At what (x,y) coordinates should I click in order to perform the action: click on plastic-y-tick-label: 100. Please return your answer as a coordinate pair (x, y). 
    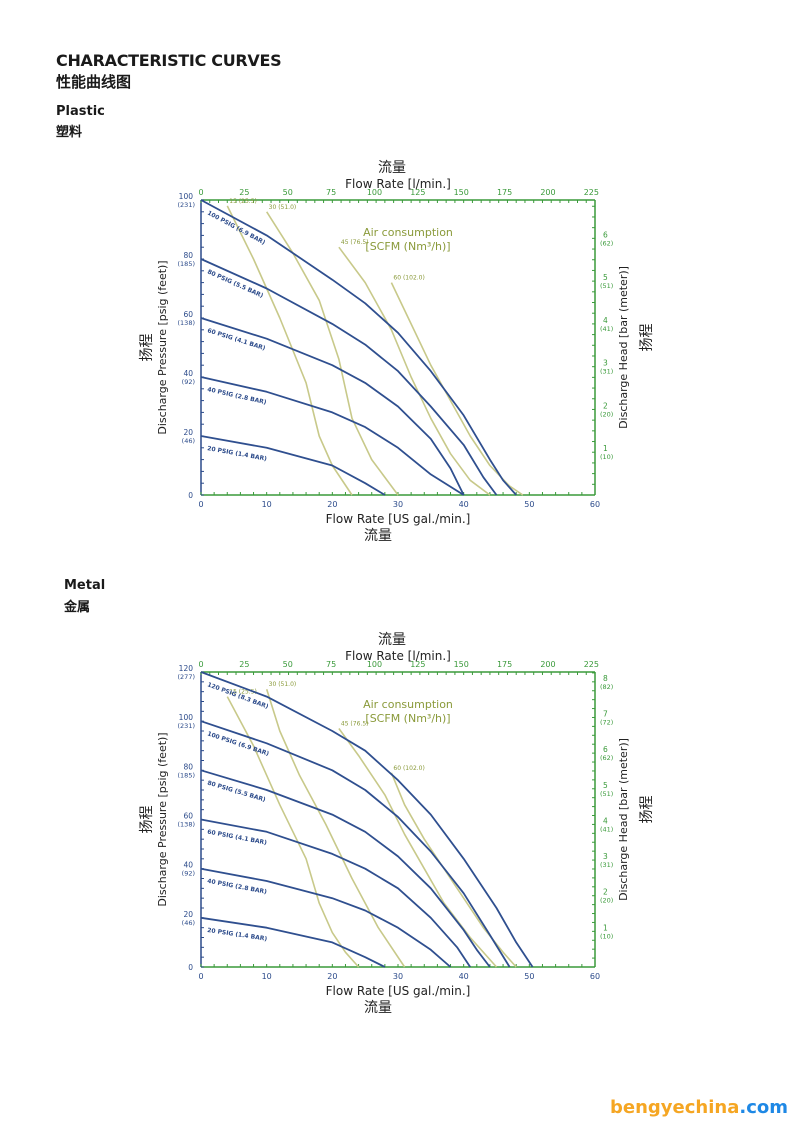
    Looking at the image, I should click on (186, 196).